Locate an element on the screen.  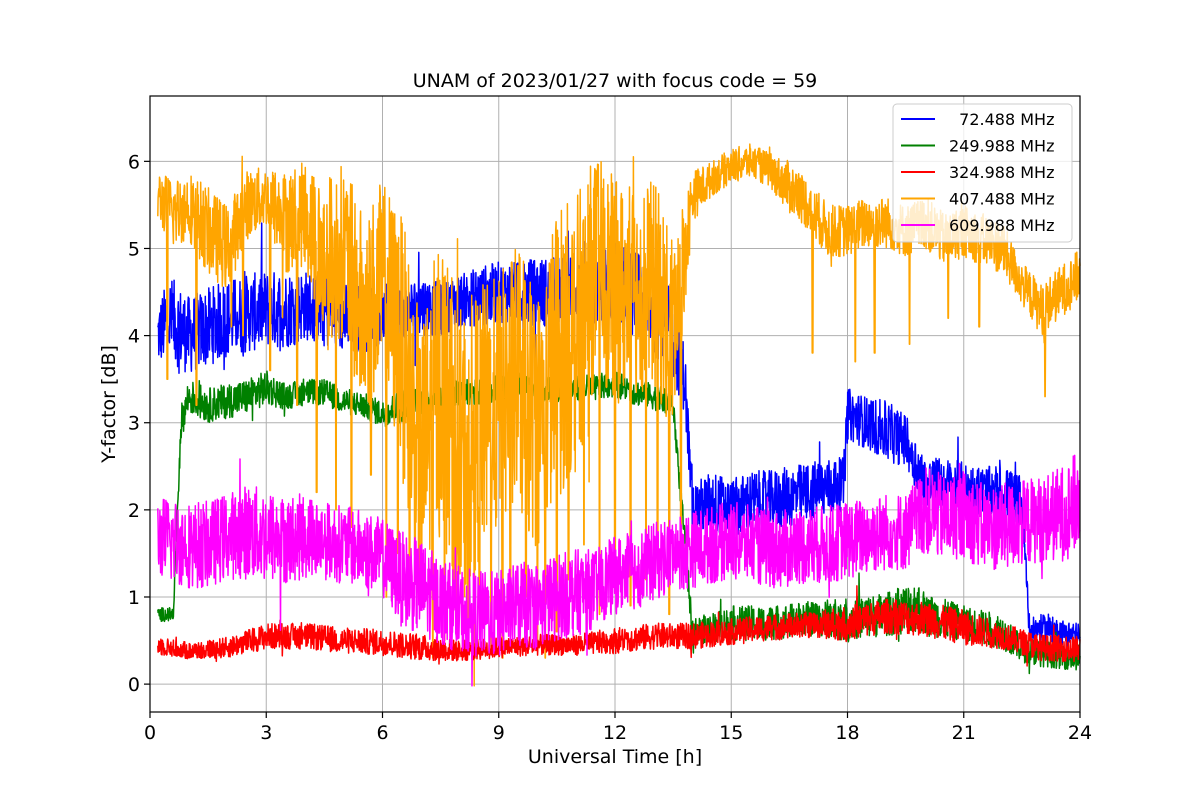
legend-label-4: 609.988 MHz is located at coordinates (1001, 225).